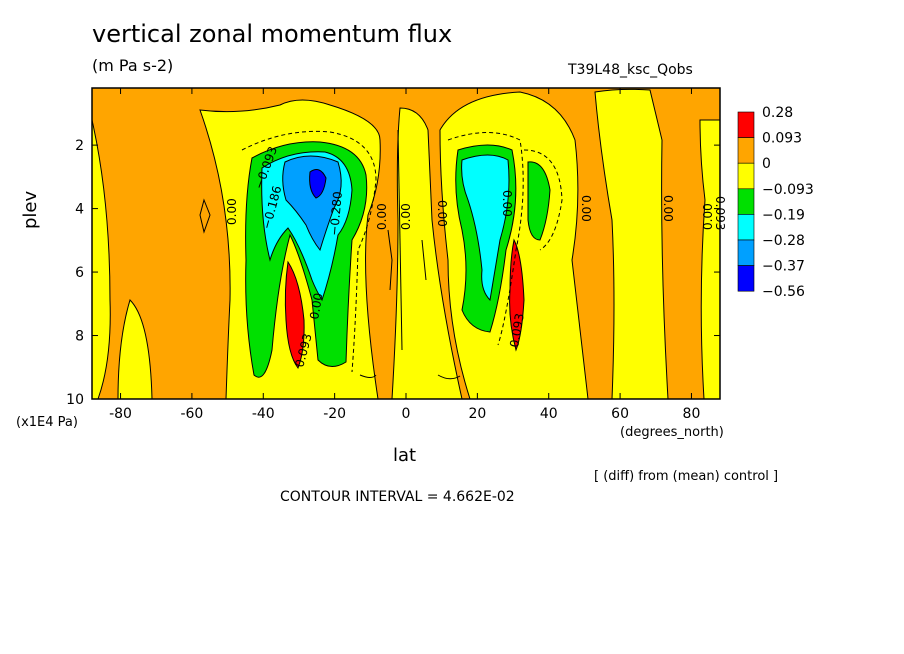 This screenshot has width=904, height=654. What do you see at coordinates (272, 34) in the screenshot?
I see `chart-title: vertical zonal momentum flux` at bounding box center [272, 34].